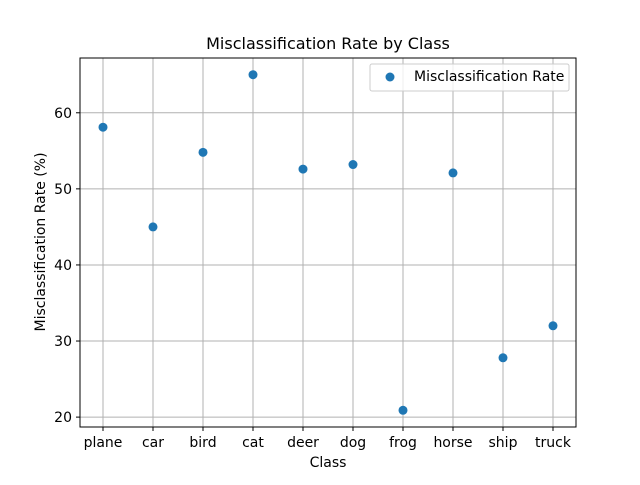  Describe the element at coordinates (63, 418) in the screenshot. I see `y-tick-label: 20` at that location.